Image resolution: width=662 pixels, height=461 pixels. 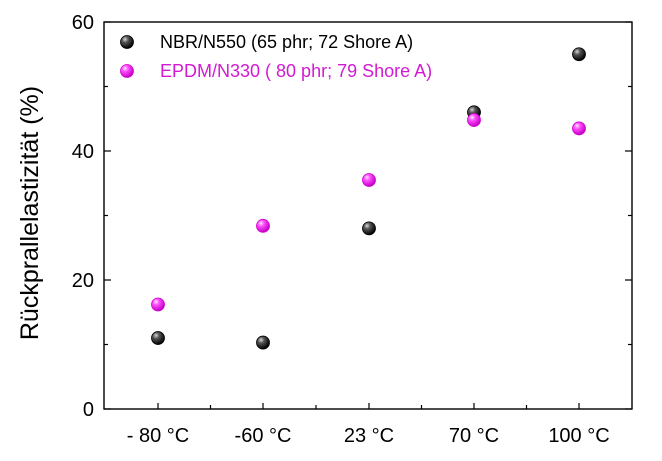 I want to click on x-axis-ticks: - 80 °C -60 °C 23 °C 70 °C 100 °C, so click(x=368, y=425).